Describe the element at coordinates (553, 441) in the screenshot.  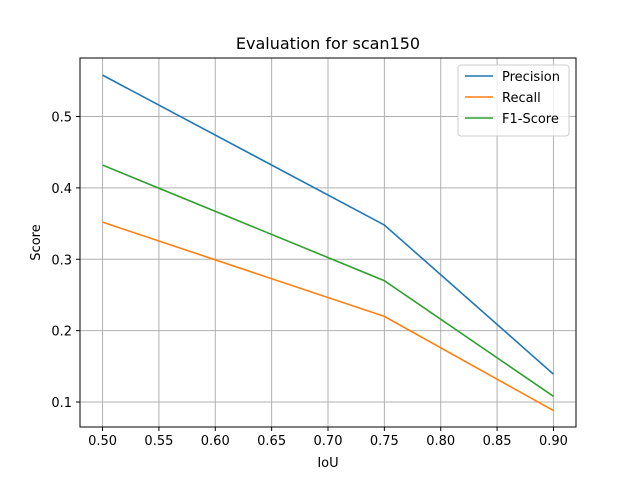
I see `x-tick-label: 0.90` at that location.